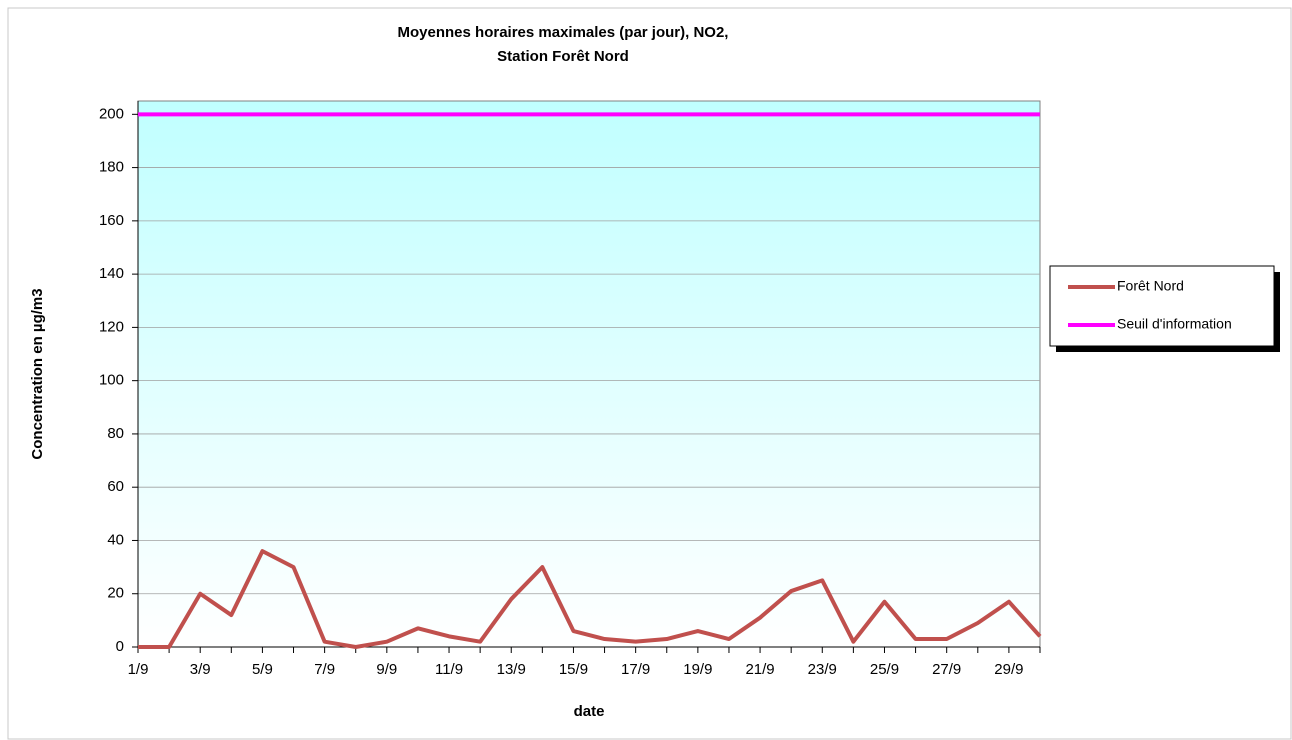 The width and height of the screenshot is (1292, 740). I want to click on legend-label: Forêt Nord, so click(1150, 286).